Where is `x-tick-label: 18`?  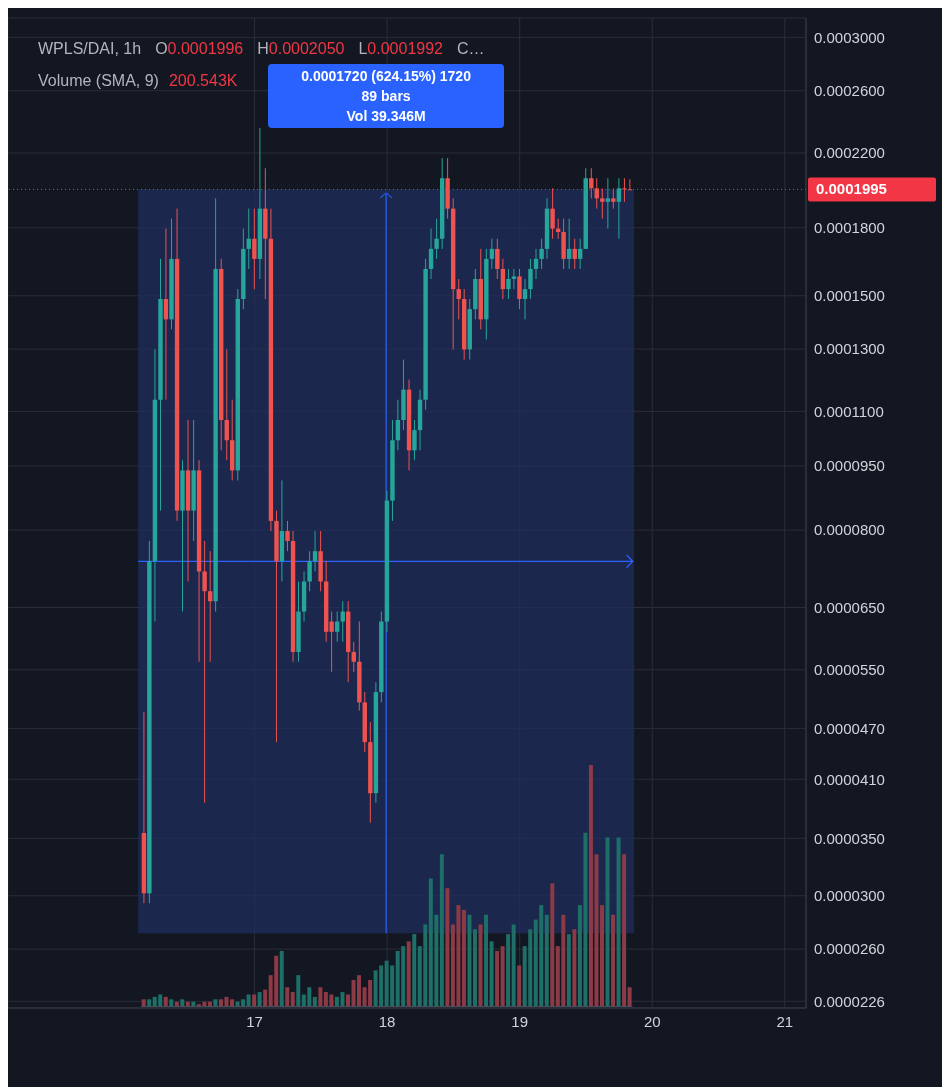
x-tick-label: 18 is located at coordinates (387, 1021).